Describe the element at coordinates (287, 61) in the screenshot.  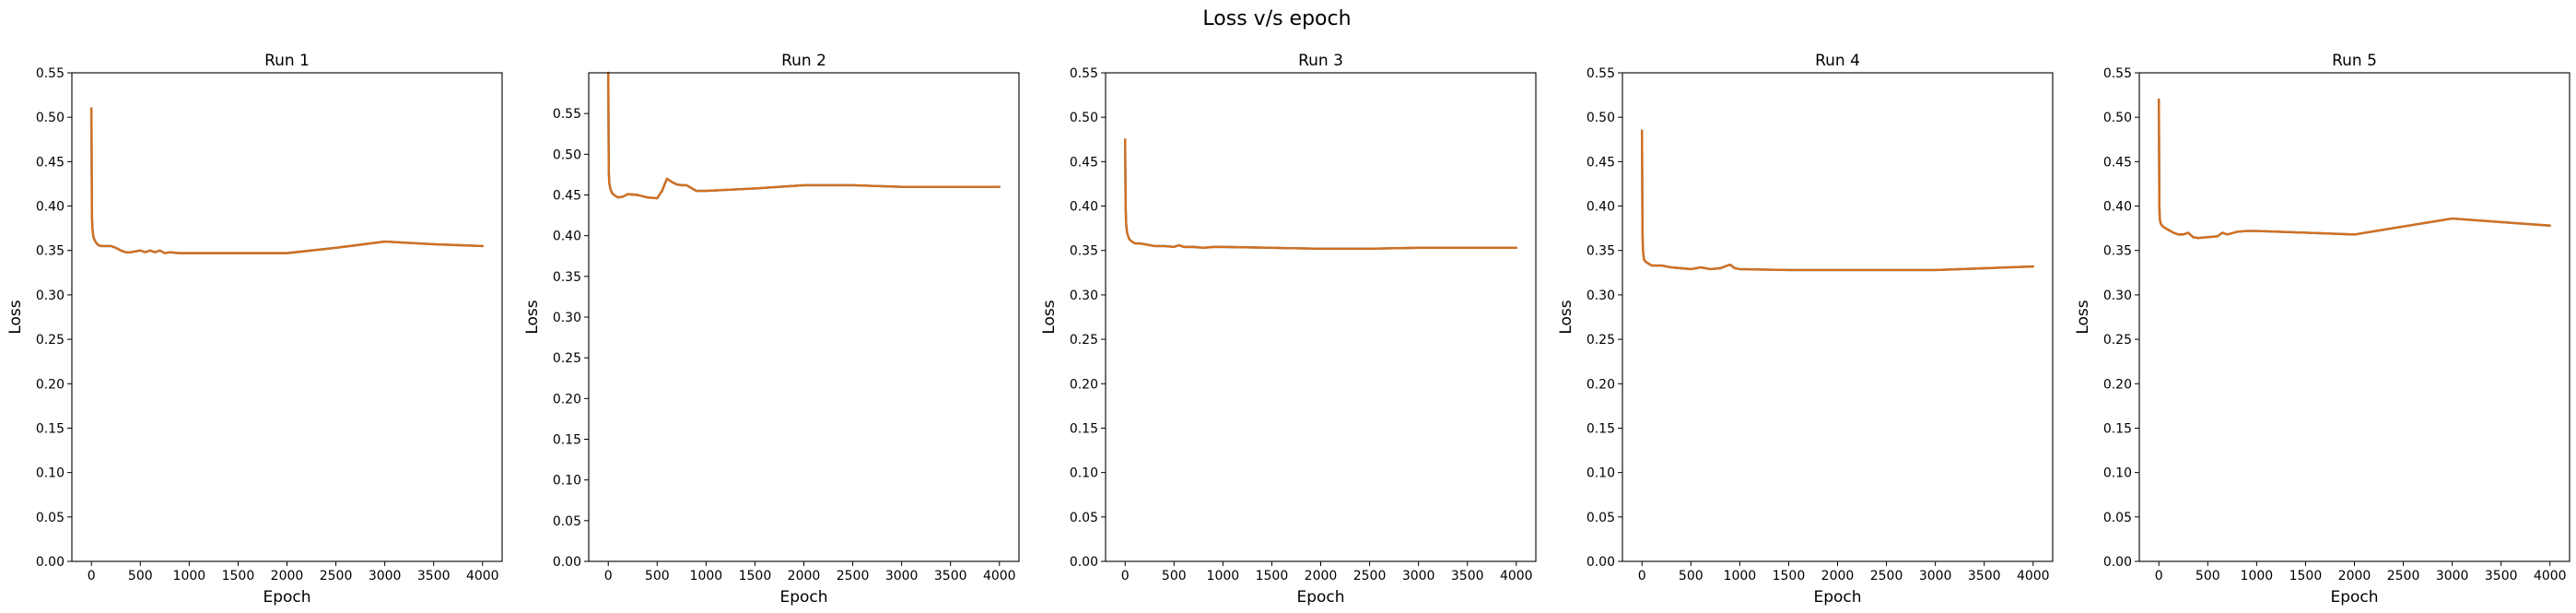
I see `subplot-title: Run 1` at that location.